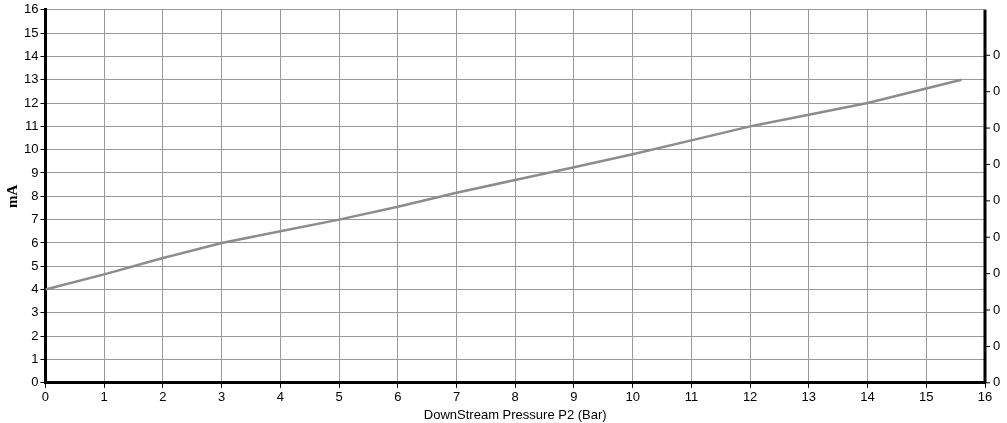  What do you see at coordinates (515, 414) in the screenshot?
I see `x-axis-title: DownStream Pressure P2 (Bar)` at bounding box center [515, 414].